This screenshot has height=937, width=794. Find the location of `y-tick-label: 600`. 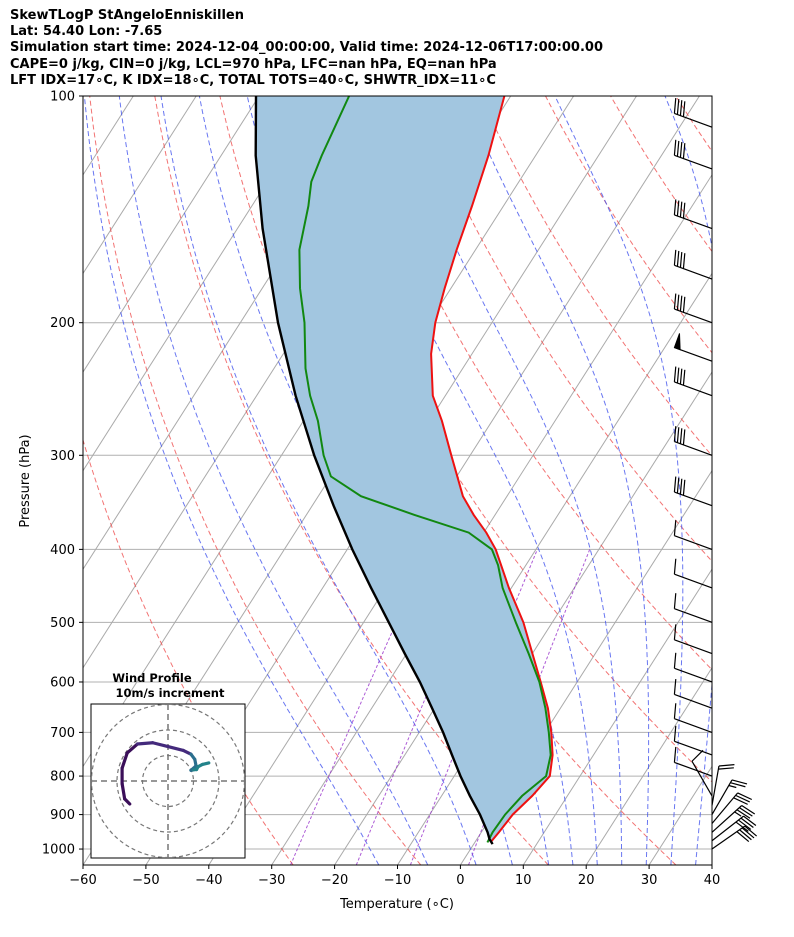

y-tick-label: 600 is located at coordinates (62, 682).